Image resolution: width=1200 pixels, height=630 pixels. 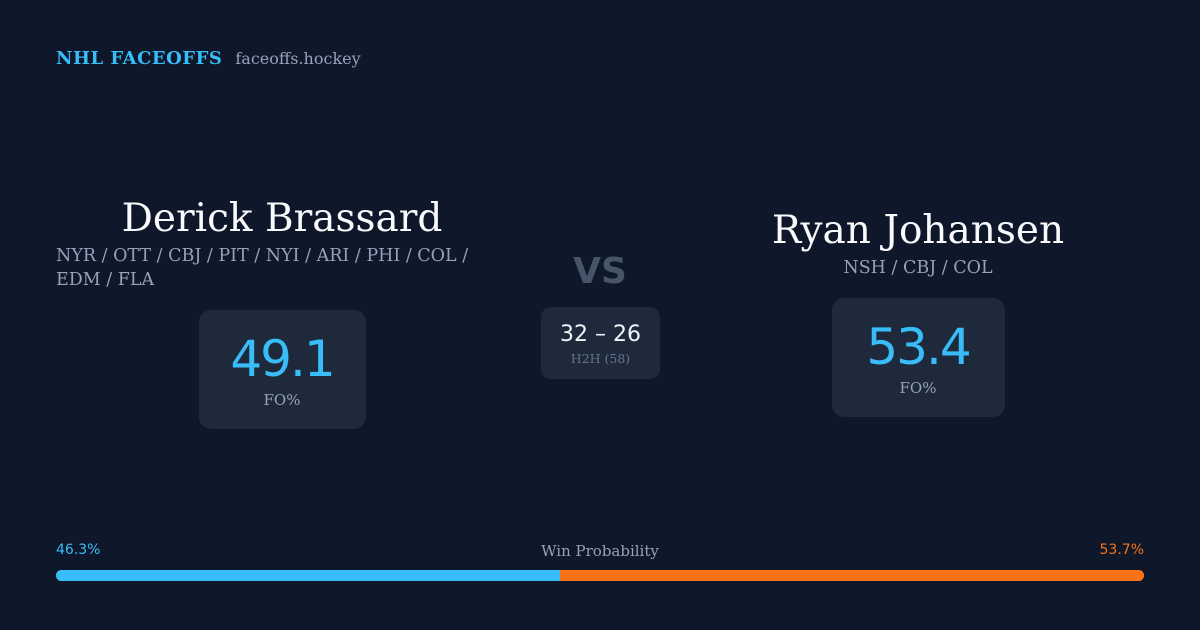 What do you see at coordinates (282, 358) in the screenshot?
I see `player-left-fo-value: 49.1` at bounding box center [282, 358].